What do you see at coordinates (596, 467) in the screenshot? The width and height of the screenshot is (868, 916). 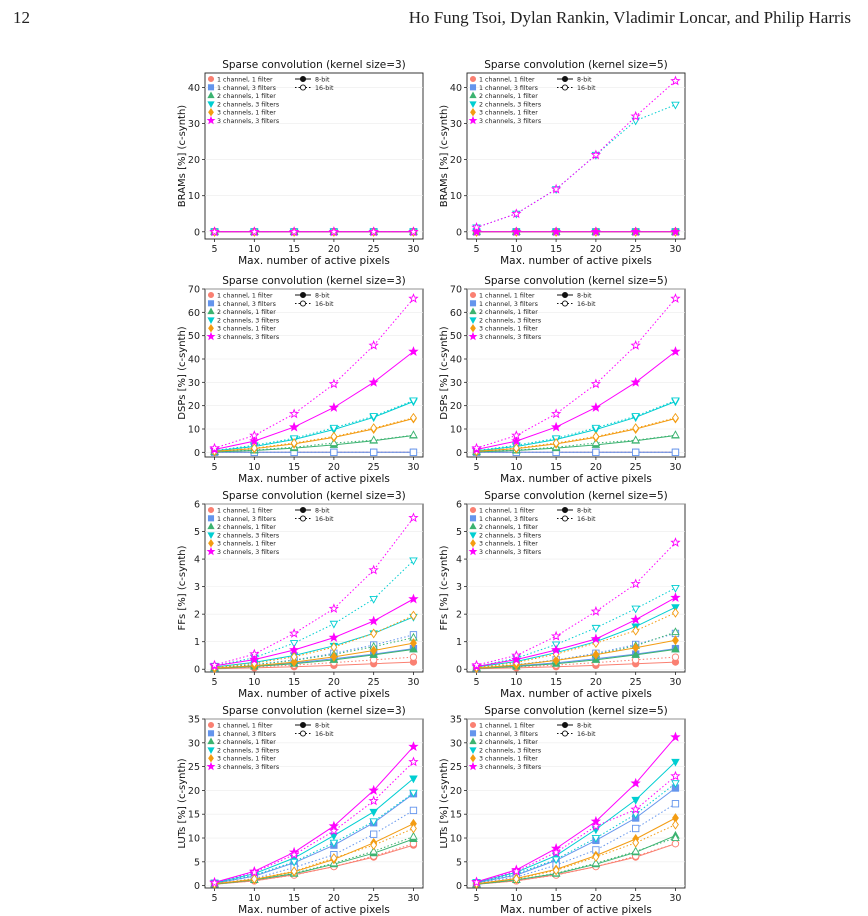 I see `x-tick-label: 20` at bounding box center [596, 467].